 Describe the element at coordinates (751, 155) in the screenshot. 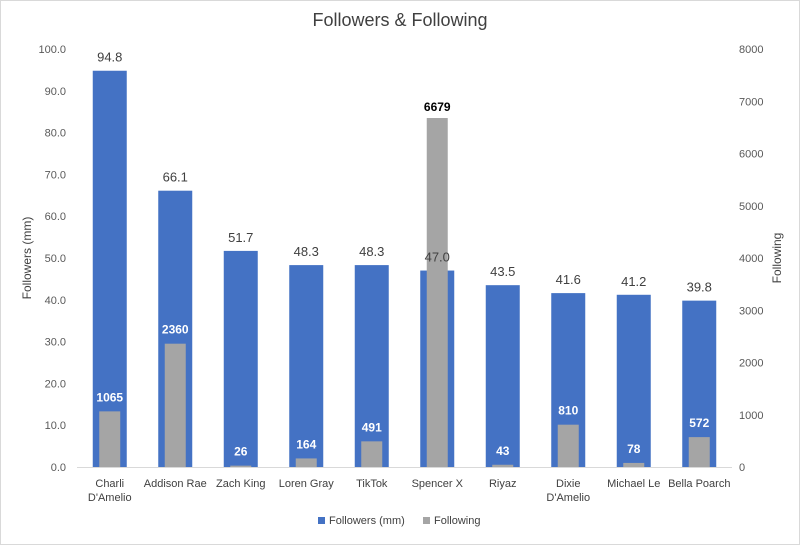

I see `y2-tick-label: 6000` at that location.